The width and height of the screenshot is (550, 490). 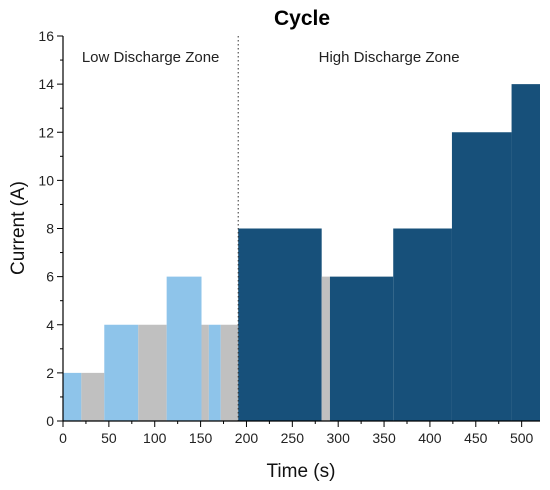 I want to click on x-tick-label-450: 450, so click(x=476, y=438).